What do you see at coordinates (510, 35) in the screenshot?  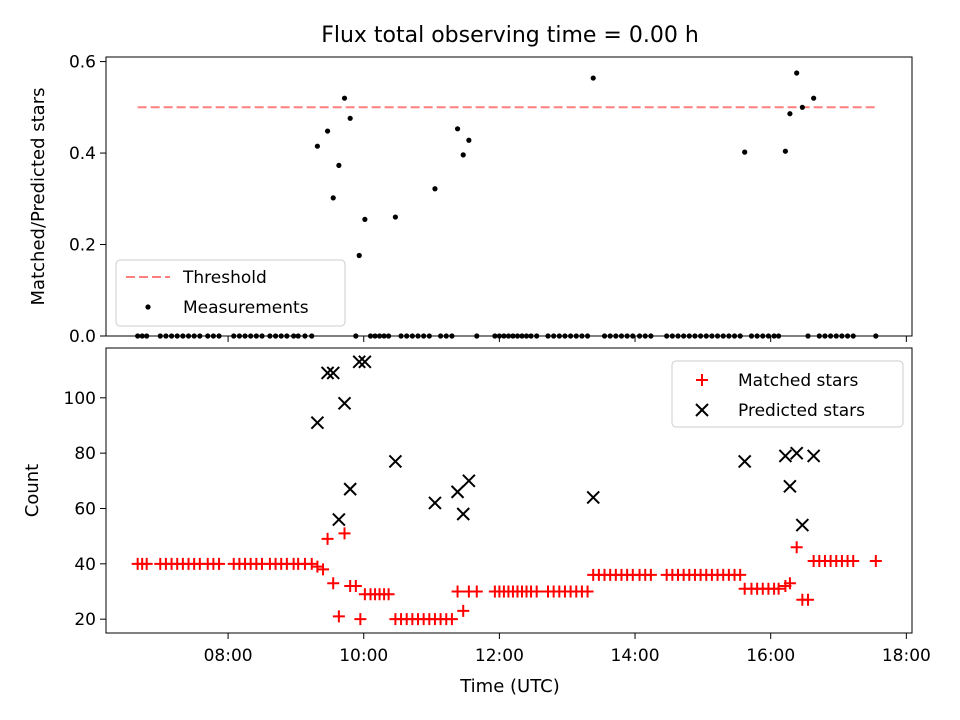 I see `chart-title: Flux total observing time = 0.00 h` at bounding box center [510, 35].